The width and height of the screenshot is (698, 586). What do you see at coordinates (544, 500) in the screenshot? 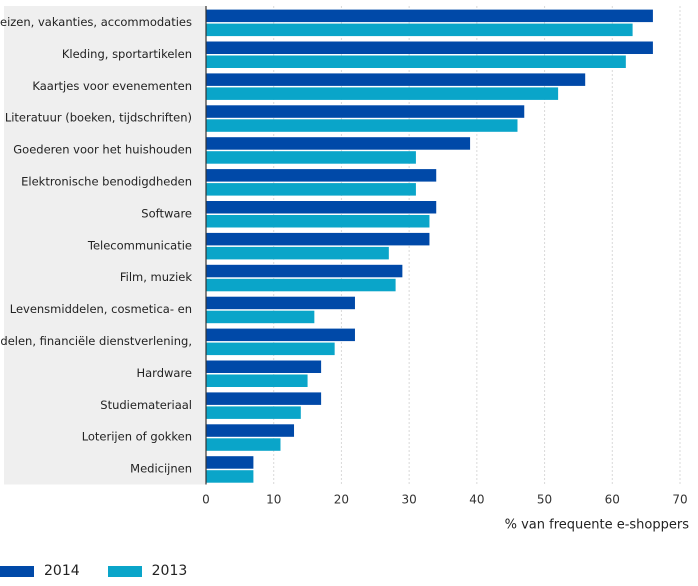
I see `x-tick-label: 50` at bounding box center [544, 500].